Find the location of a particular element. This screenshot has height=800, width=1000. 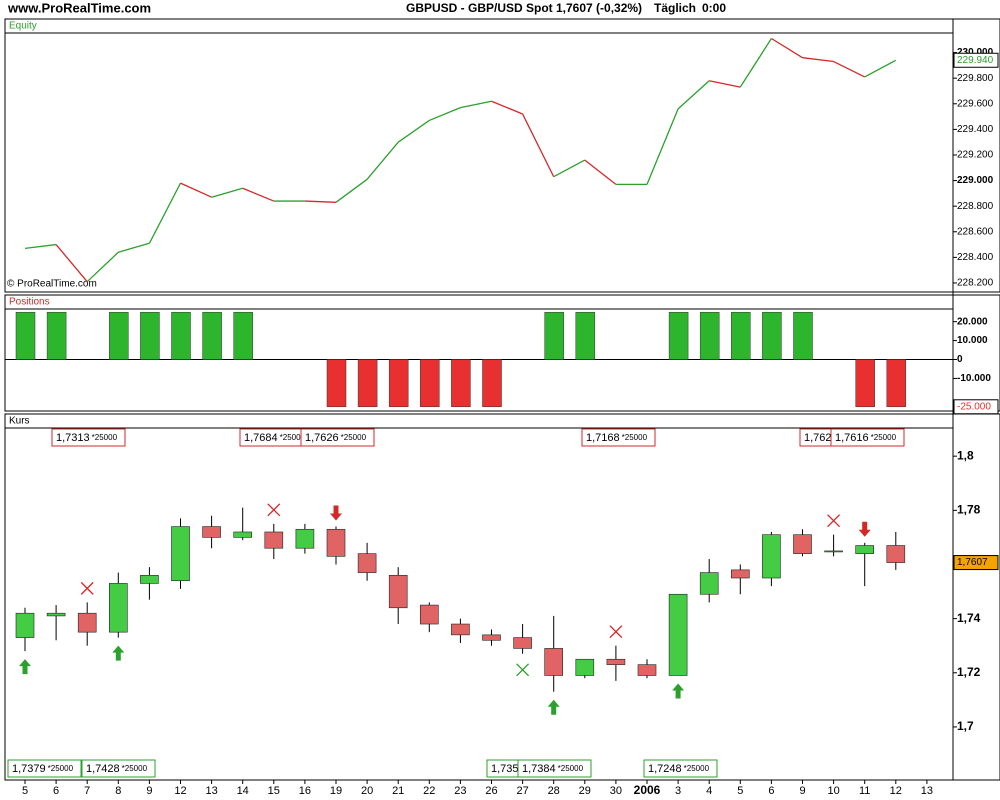

positions-panel is located at coordinates (502, 353).